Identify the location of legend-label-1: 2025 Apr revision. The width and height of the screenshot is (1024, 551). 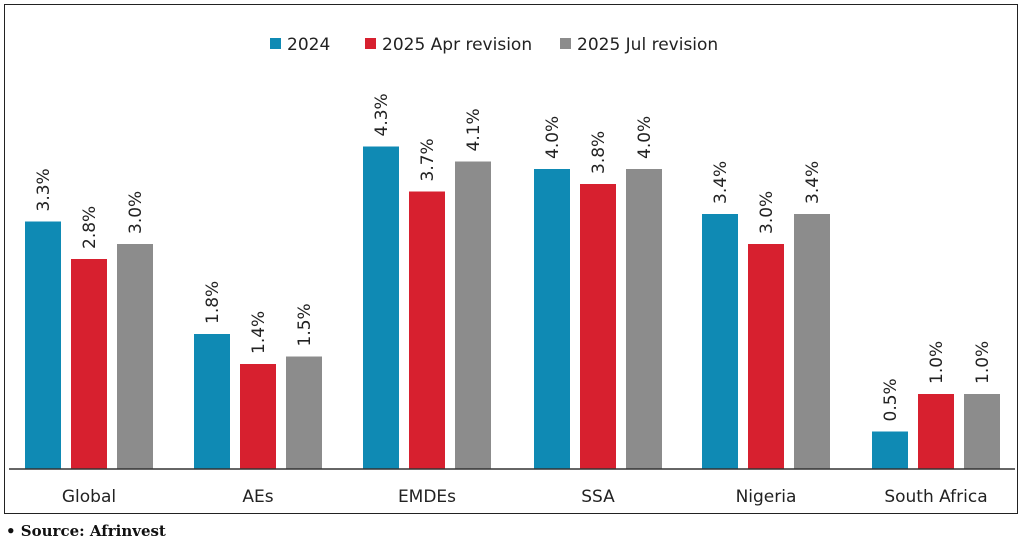
(457, 45).